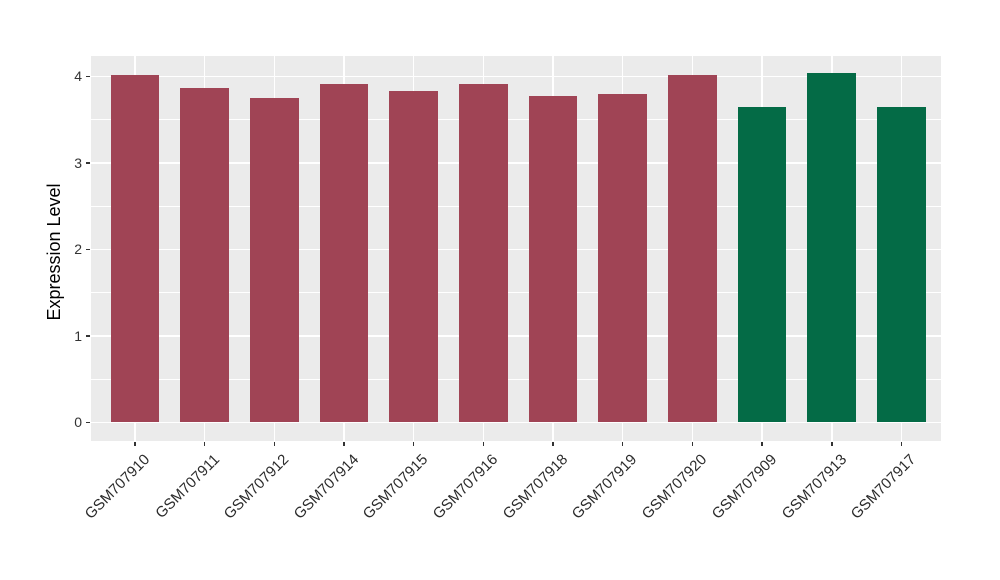  Describe the element at coordinates (187, 486) in the screenshot. I see `x-tick-label: GSM707911` at that location.